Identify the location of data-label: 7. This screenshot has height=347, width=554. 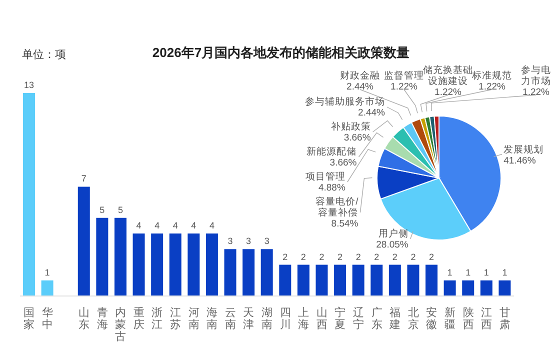
(83, 179).